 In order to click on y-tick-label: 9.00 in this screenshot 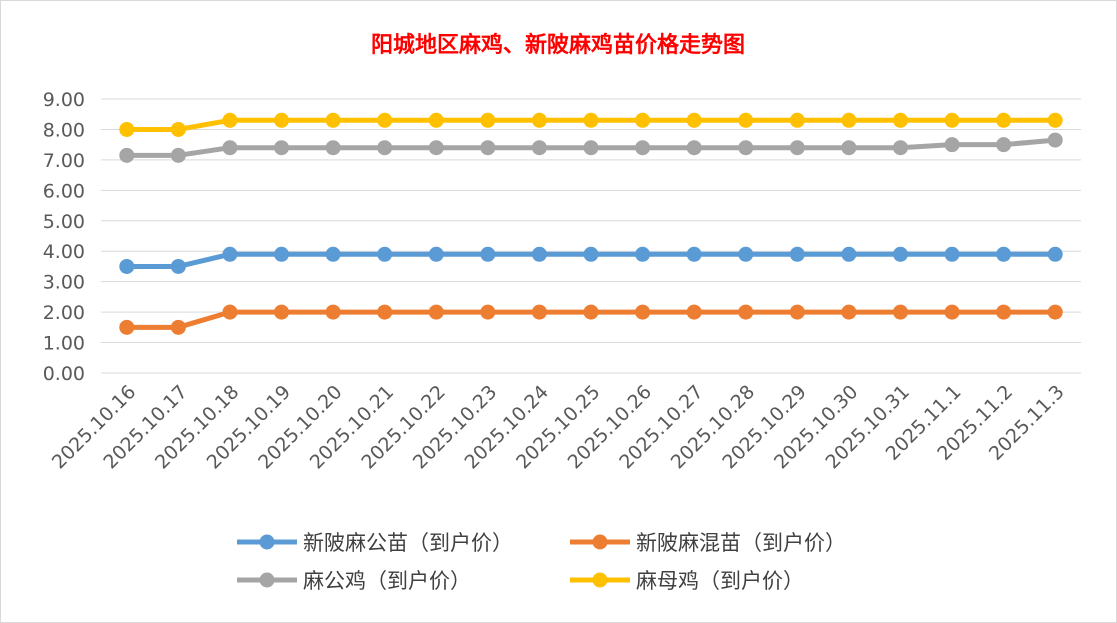, I will do `click(64, 100)`.